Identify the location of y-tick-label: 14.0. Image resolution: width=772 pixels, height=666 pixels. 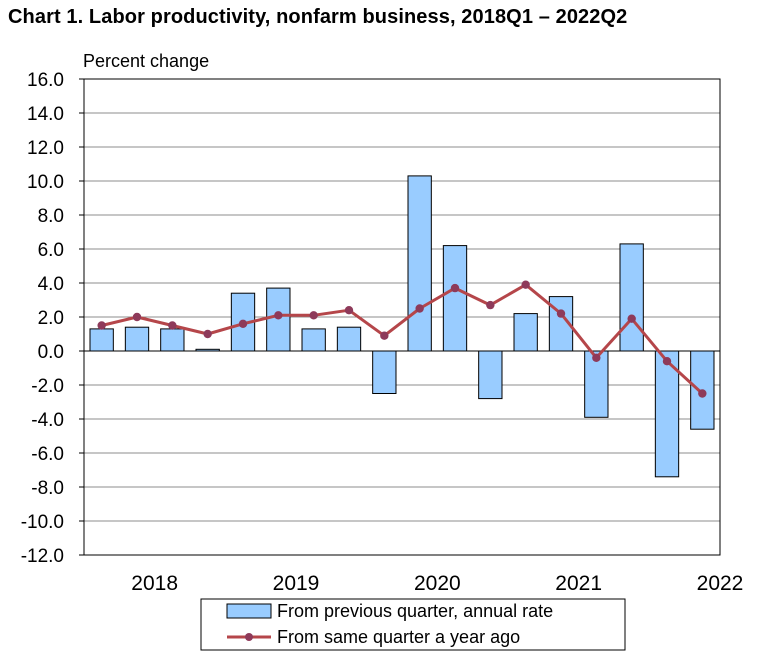
(45, 114).